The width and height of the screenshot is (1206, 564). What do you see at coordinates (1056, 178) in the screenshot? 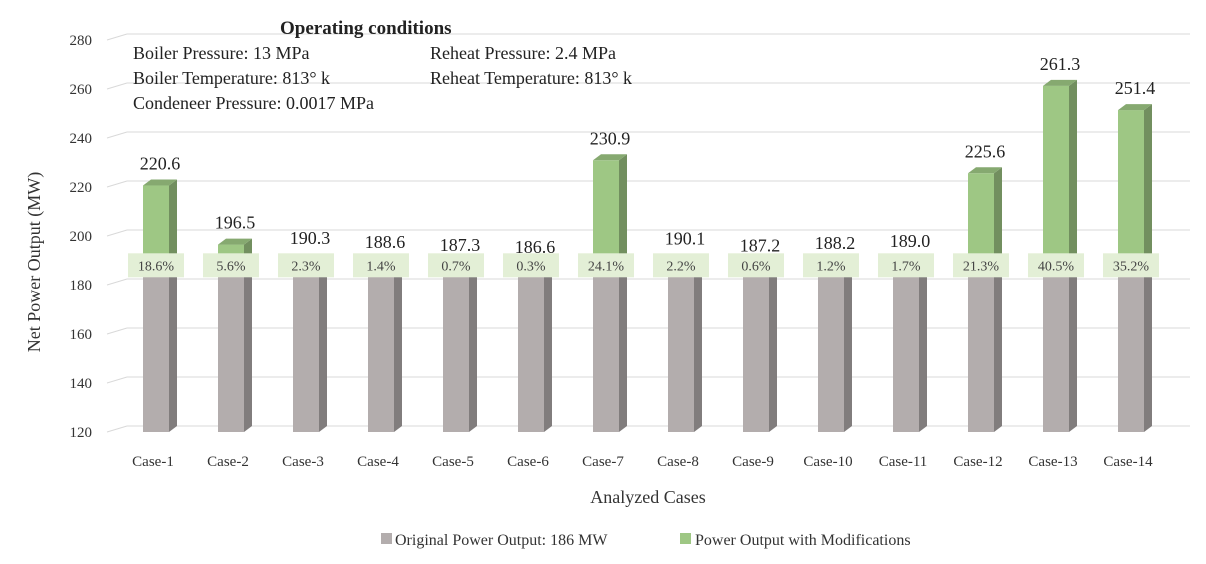
I see `modified-bar-front` at bounding box center [1056, 178].